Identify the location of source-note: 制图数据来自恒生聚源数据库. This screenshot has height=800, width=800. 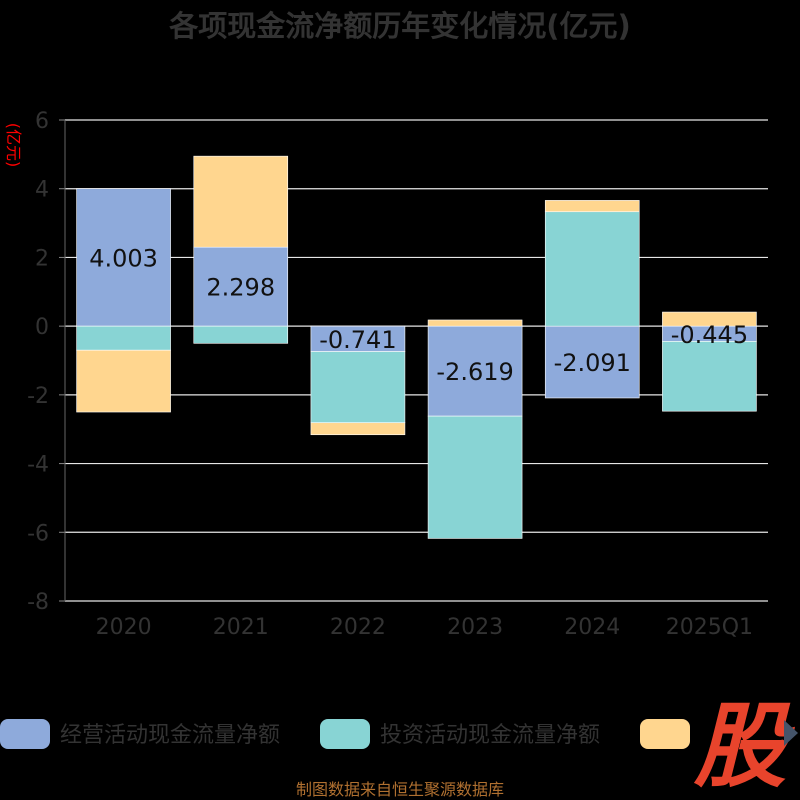
(400, 789).